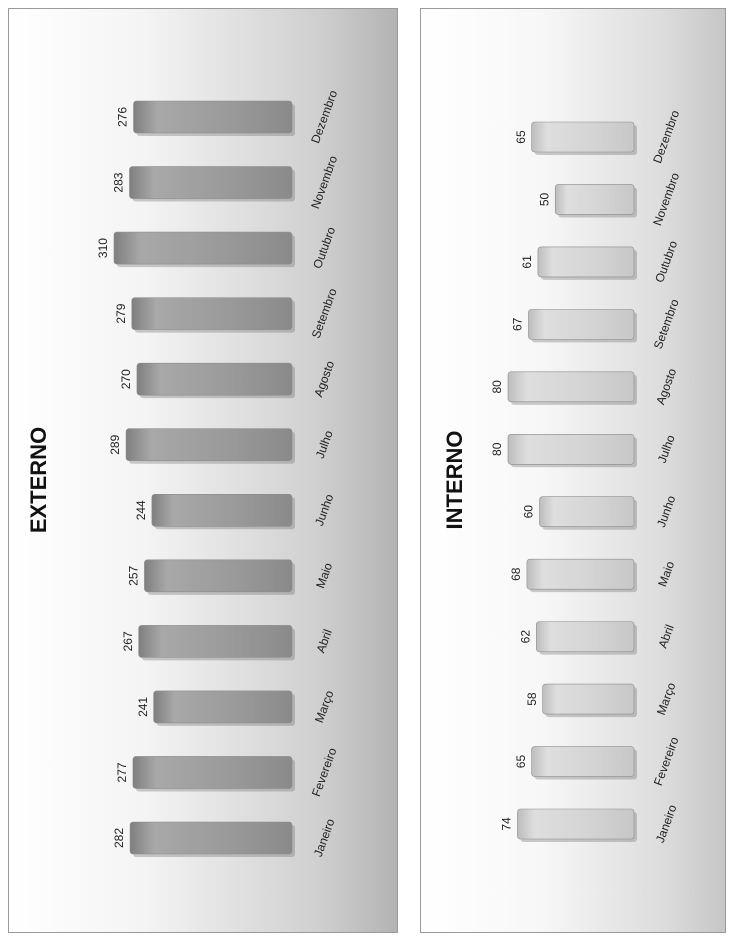 The width and height of the screenshot is (734, 947). I want to click on value-label-externo-11: 276, so click(123, 117).